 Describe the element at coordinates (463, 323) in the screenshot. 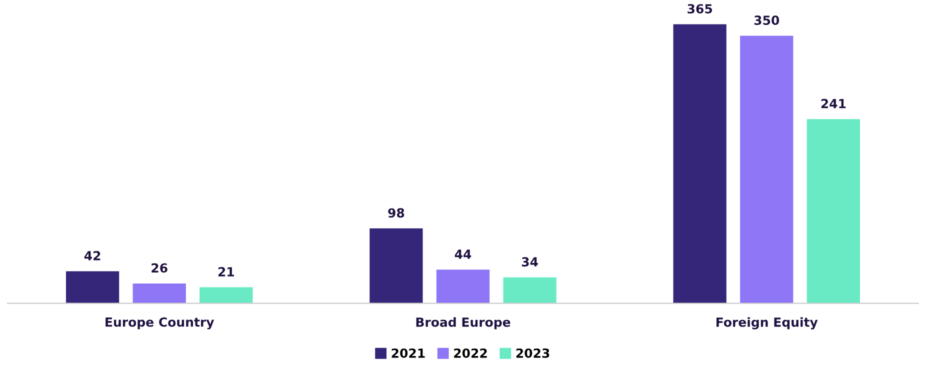

I see `x-tick-label: Broad Europe` at that location.